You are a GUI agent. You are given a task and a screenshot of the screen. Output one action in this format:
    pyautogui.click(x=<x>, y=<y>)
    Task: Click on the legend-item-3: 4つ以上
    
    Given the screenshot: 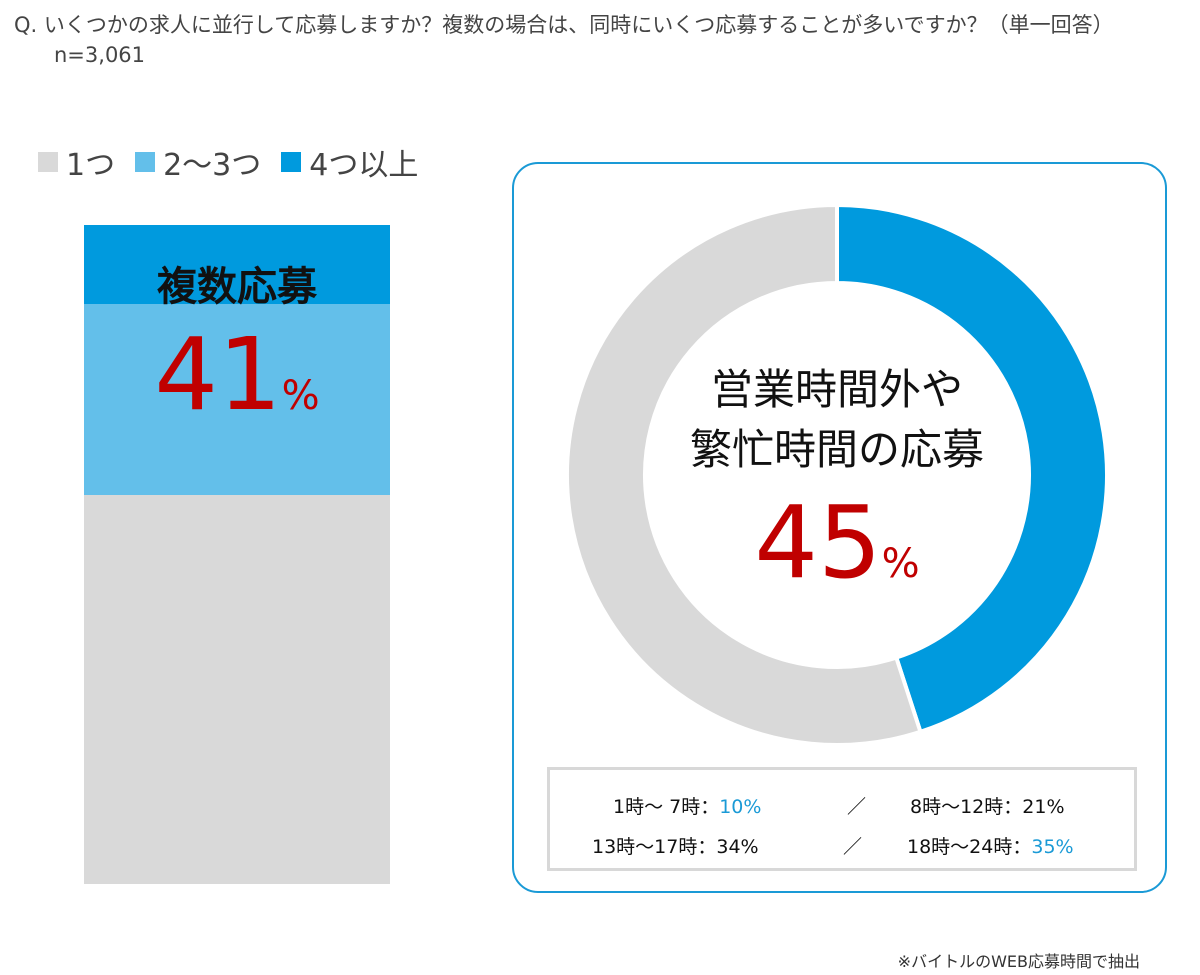 What is the action you would take?
    pyautogui.click(x=349, y=162)
    